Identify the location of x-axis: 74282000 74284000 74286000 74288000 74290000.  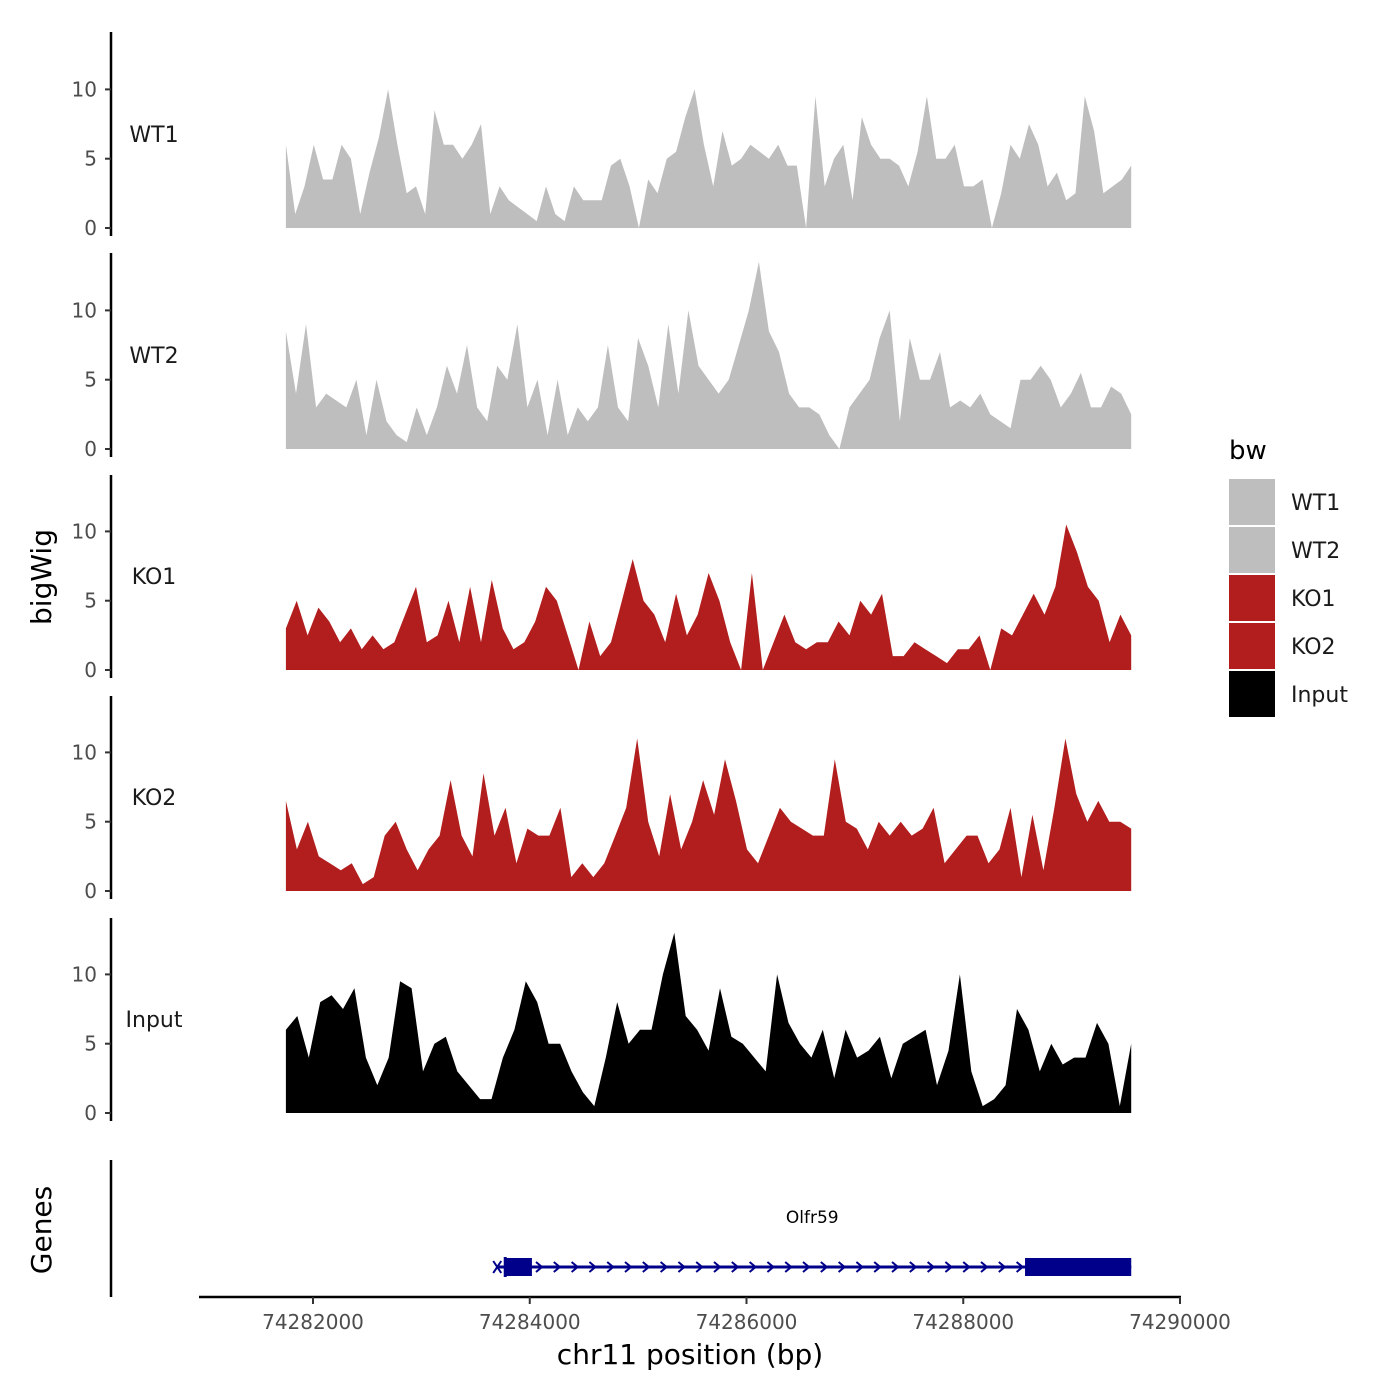
(715, 1314).